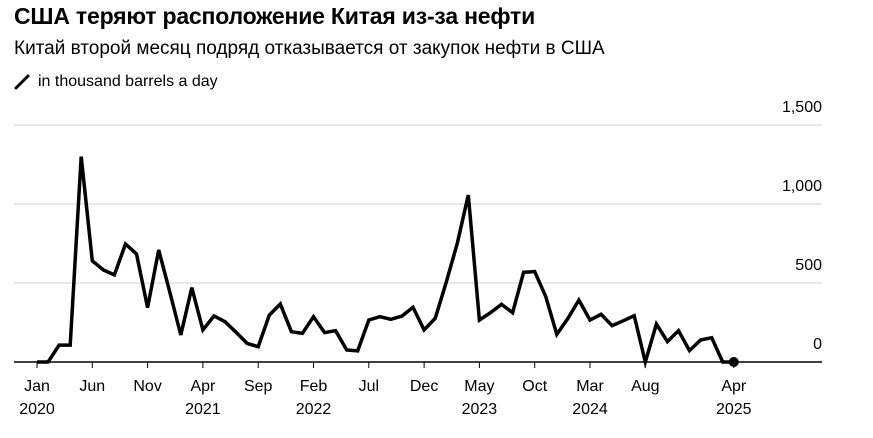 Image resolution: width=873 pixels, height=438 pixels. What do you see at coordinates (479, 386) in the screenshot?
I see `x-tick-label: May` at bounding box center [479, 386].